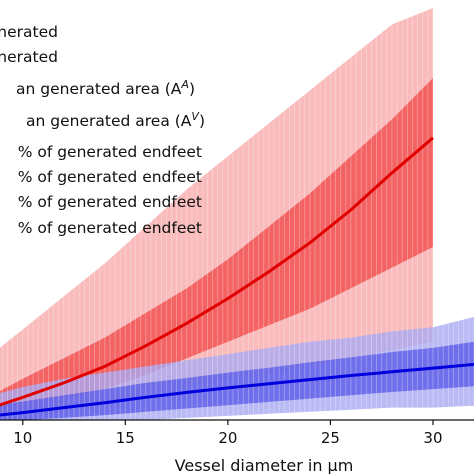 The height and width of the screenshot is (474, 474). Describe the element at coordinates (115, 120) in the screenshot. I see `legend-entry-label: an generated area (AV)` at that location.